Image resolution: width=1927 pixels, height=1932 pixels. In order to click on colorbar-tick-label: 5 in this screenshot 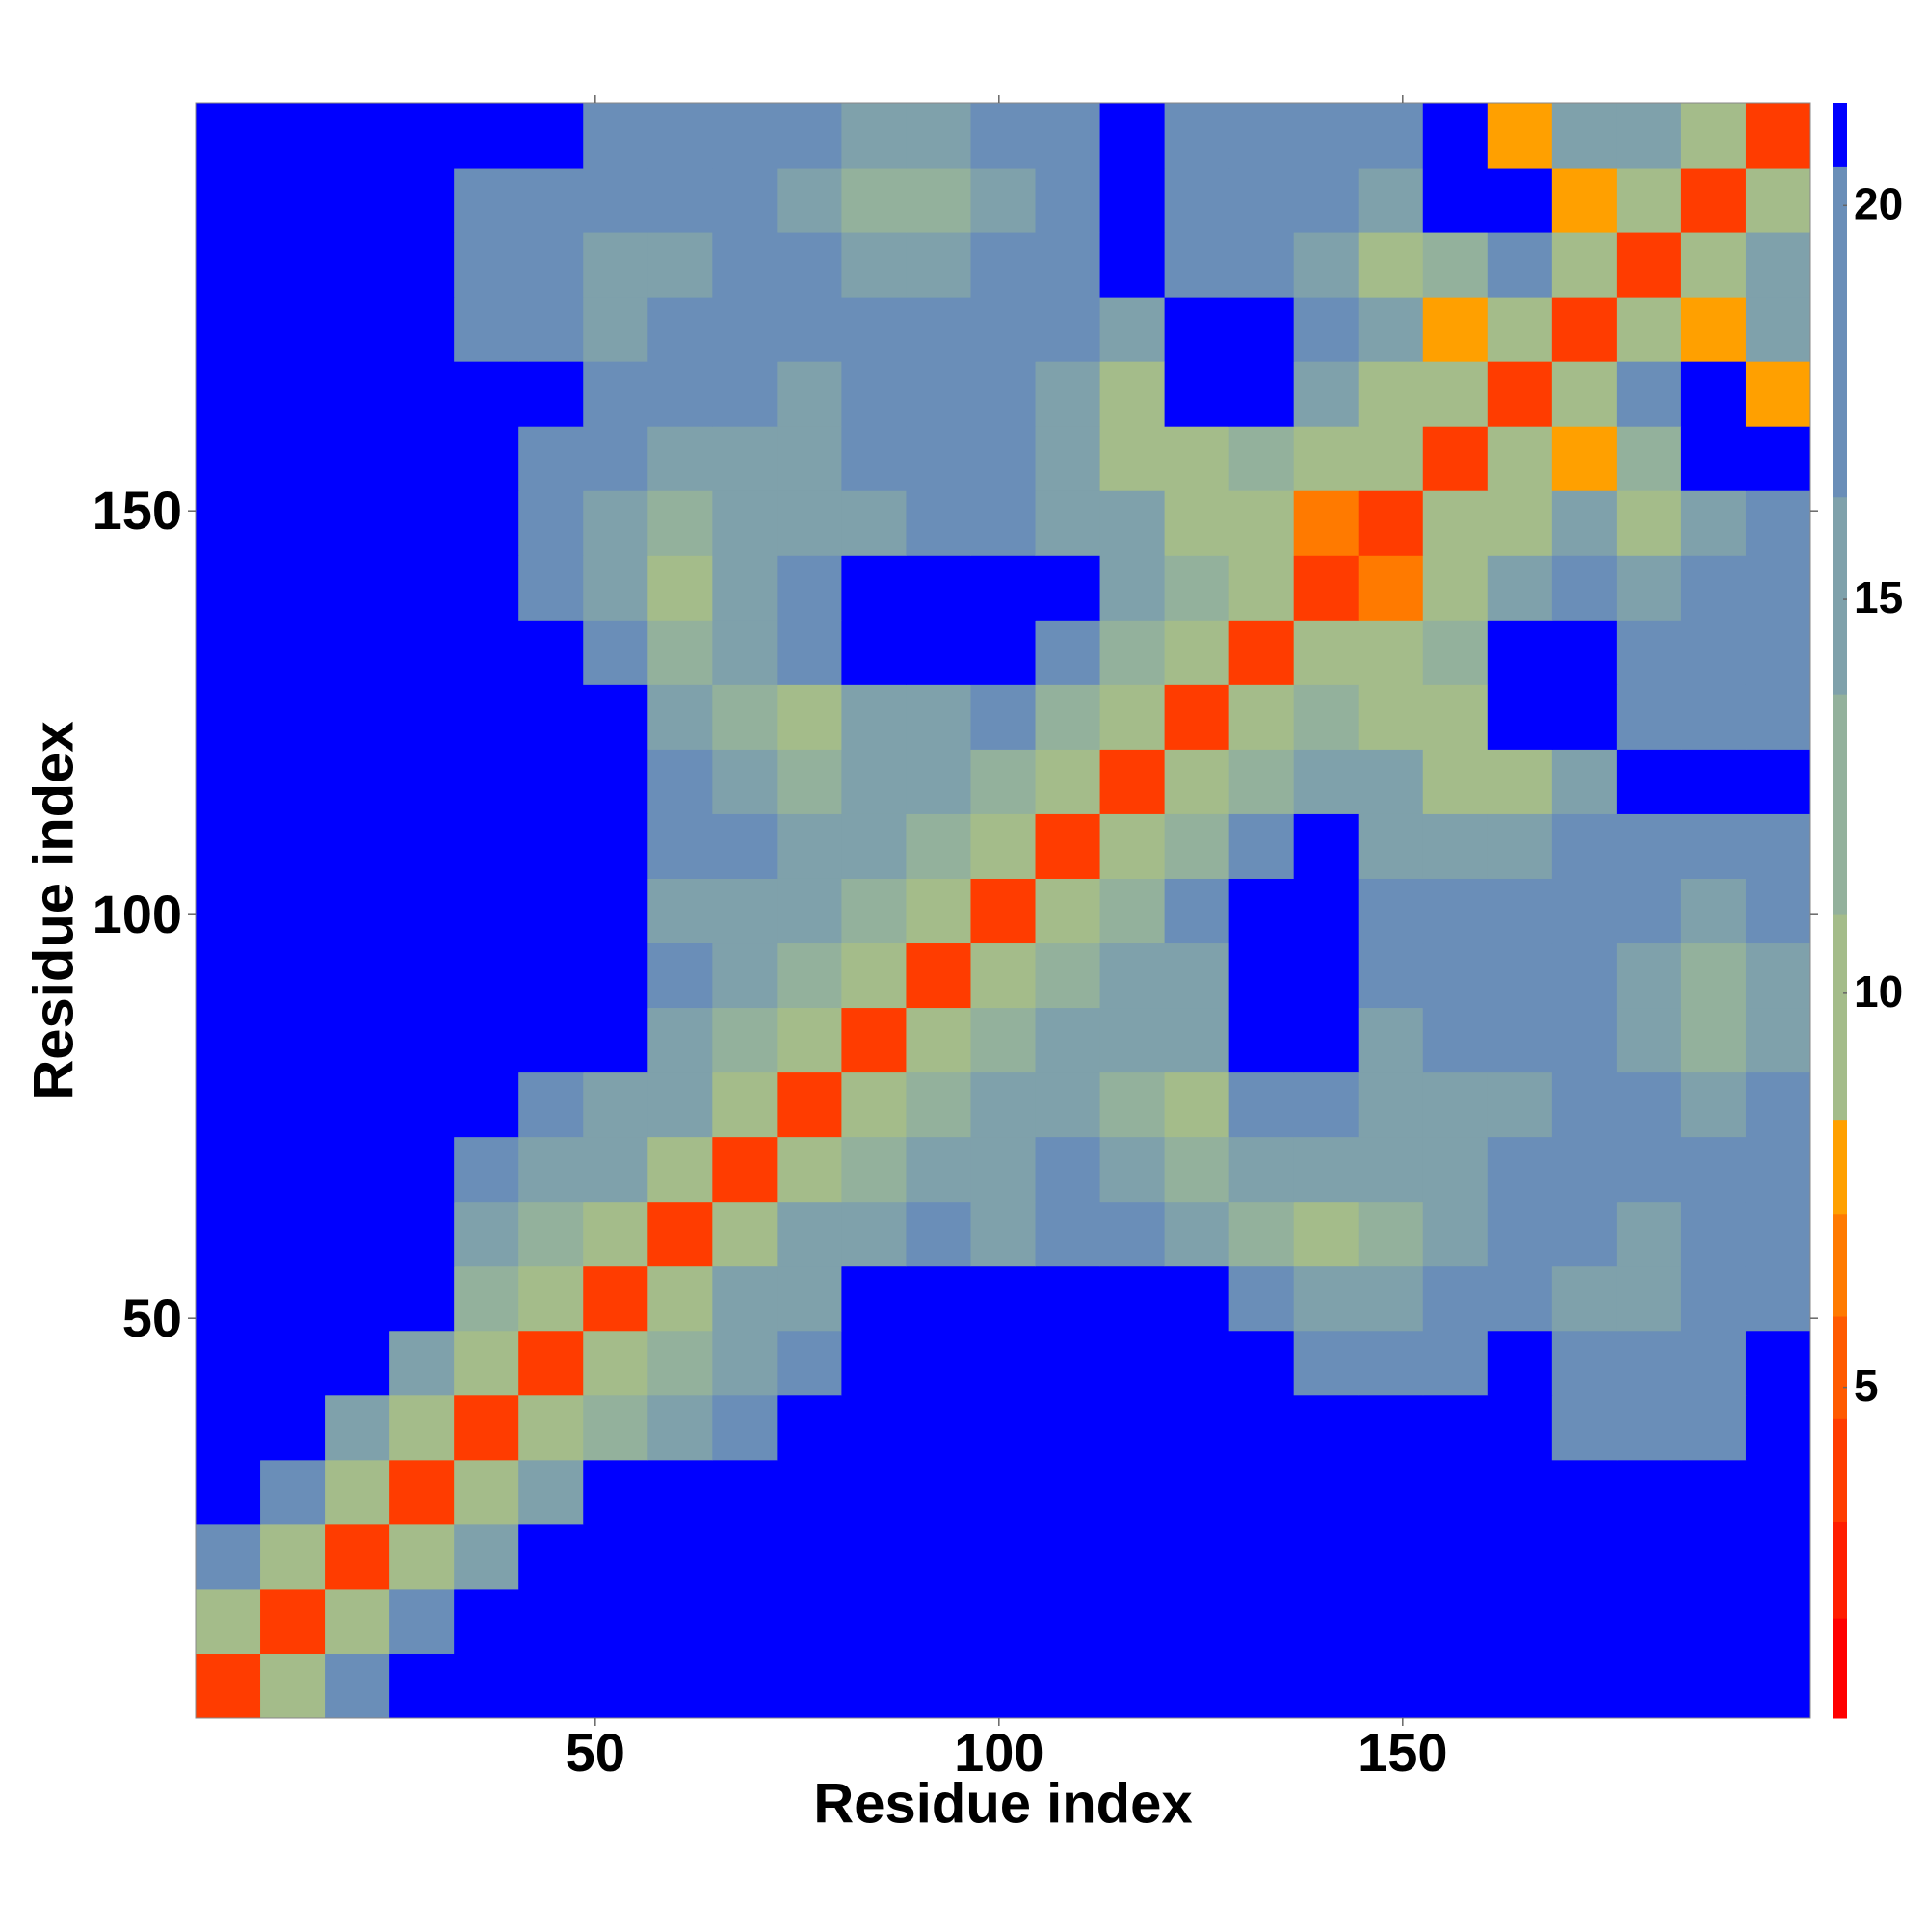, I will do `click(1866, 1386)`.